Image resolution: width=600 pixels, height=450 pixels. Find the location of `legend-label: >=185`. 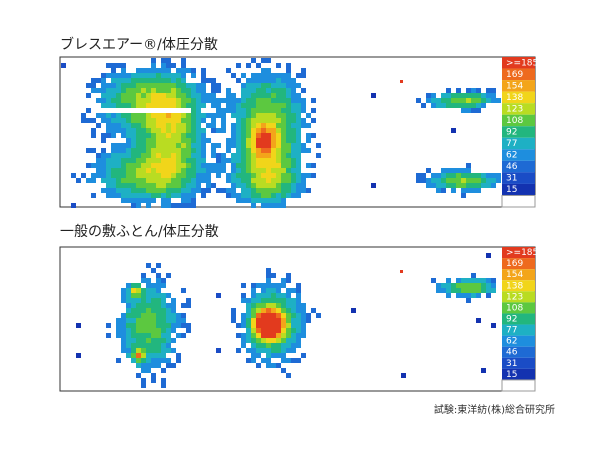

legend-label: >=185 is located at coordinates (522, 63).